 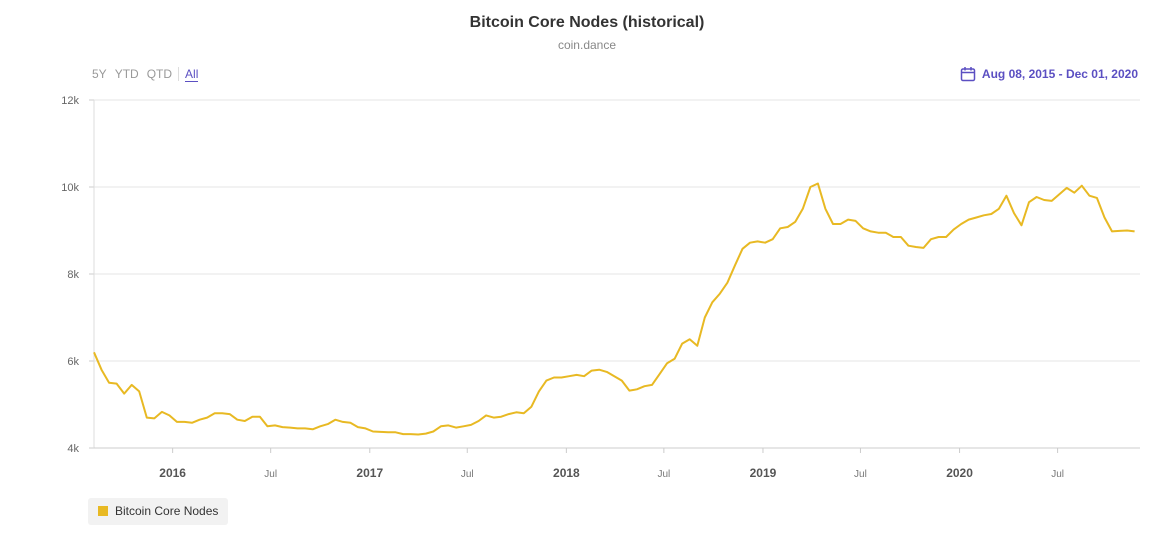 What do you see at coordinates (103, 511) in the screenshot?
I see `legend-swatch` at bounding box center [103, 511].